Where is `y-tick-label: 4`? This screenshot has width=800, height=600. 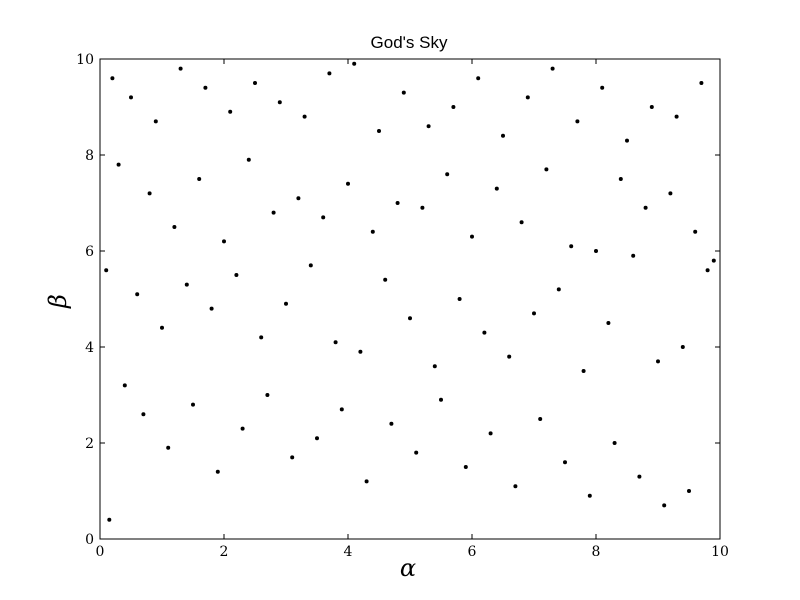 y-tick-label: 4 is located at coordinates (89, 348).